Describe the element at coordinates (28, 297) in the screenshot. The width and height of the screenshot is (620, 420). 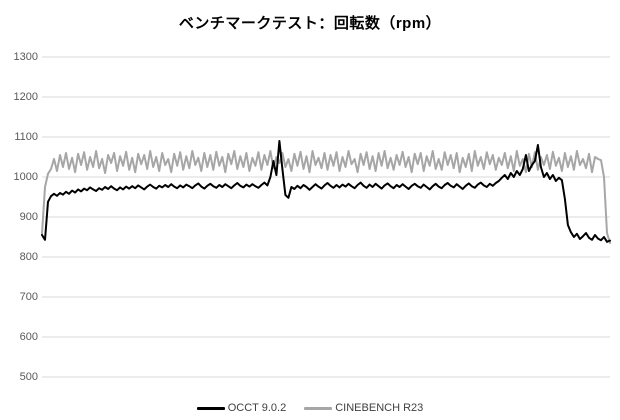
I see `y-tick-label: 700` at that location.